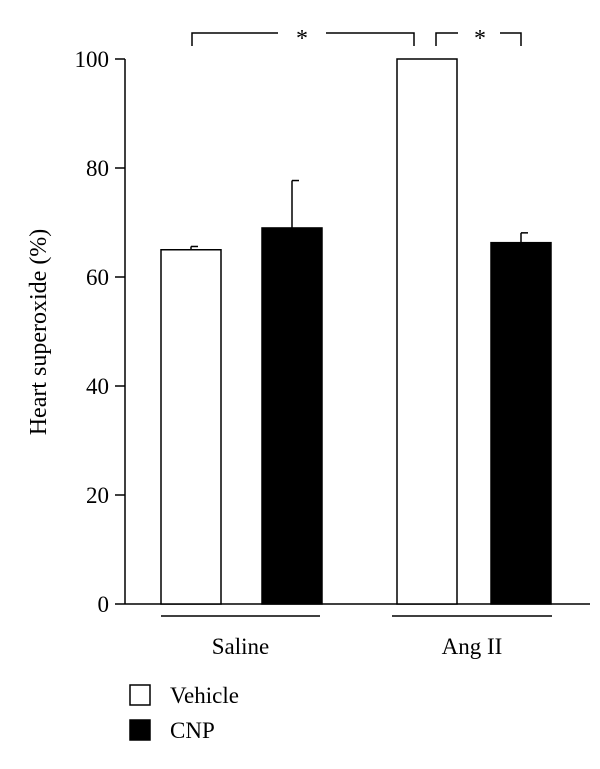 The image size is (600, 769). What do you see at coordinates (472, 646) in the screenshot?
I see `x-tick-label: Ang II` at bounding box center [472, 646].